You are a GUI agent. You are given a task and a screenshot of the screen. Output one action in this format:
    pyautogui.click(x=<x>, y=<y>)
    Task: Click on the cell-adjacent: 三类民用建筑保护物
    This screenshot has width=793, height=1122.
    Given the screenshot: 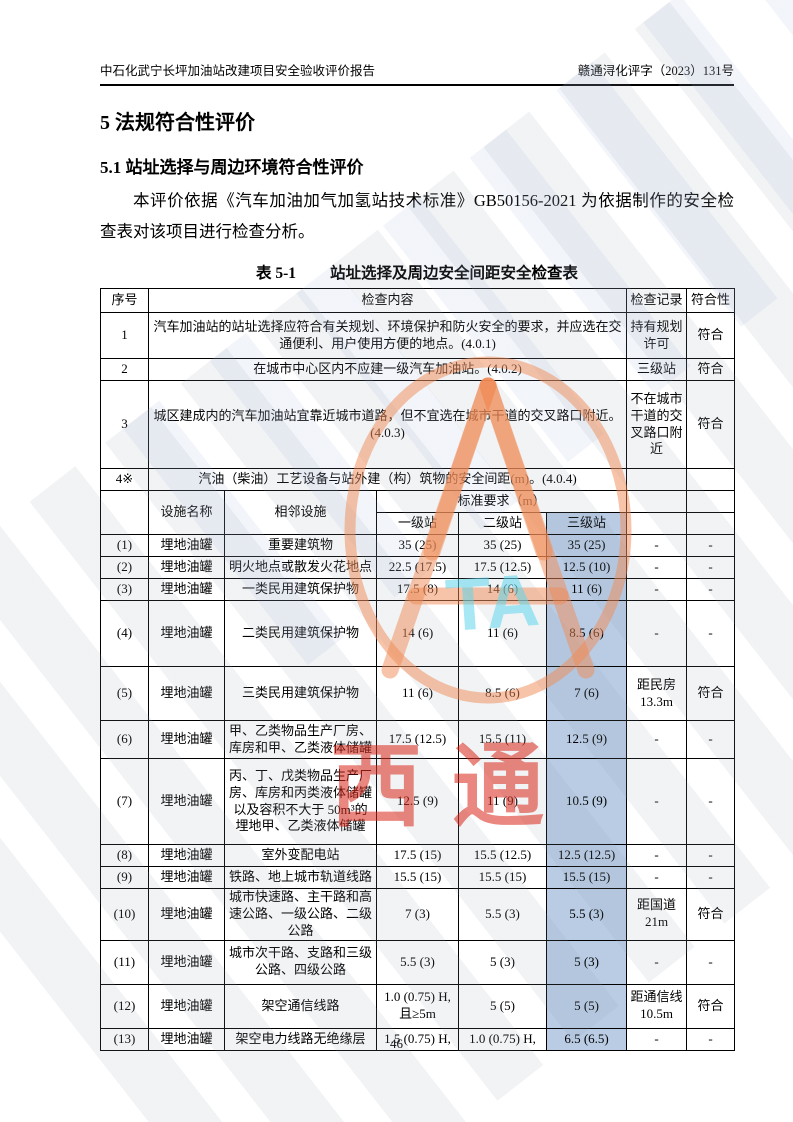 What is the action you would take?
    pyautogui.click(x=300, y=694)
    